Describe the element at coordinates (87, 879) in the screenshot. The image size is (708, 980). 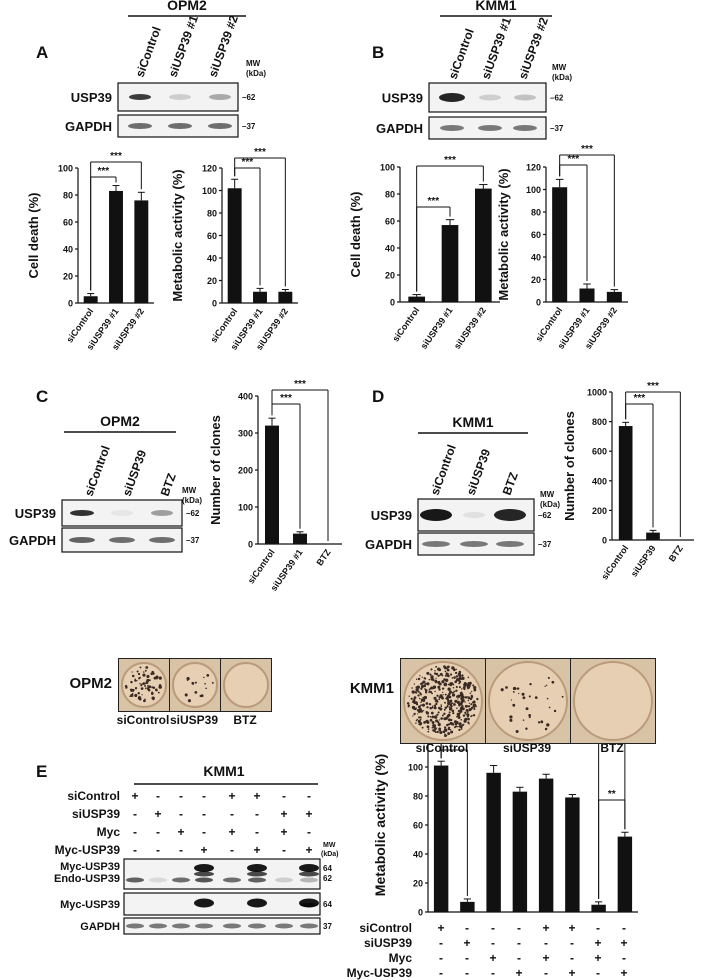
I see `panel-e-blot-label: Endo-USP39` at that location.